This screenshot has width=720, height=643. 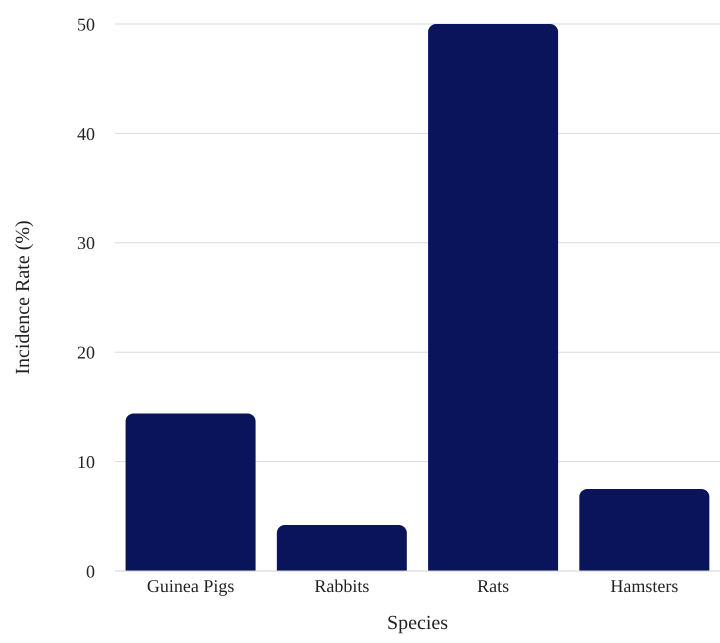 What do you see at coordinates (86, 352) in the screenshot?
I see `y-tick-label: 20` at bounding box center [86, 352].